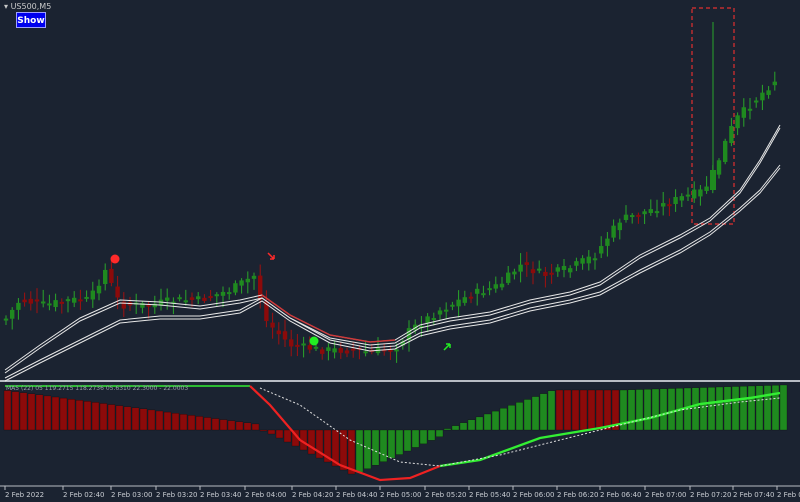 This screenshot has height=502, width=800. I want to click on chart-menu-icon: ▾, so click(6, 6).